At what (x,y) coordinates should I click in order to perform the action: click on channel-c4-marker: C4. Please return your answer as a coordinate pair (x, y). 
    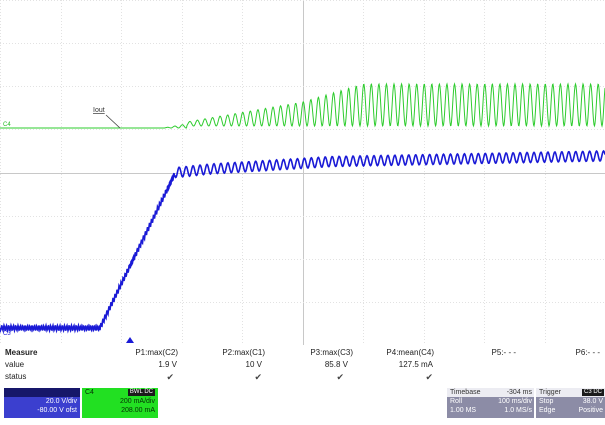
    Looking at the image, I should click on (7, 125).